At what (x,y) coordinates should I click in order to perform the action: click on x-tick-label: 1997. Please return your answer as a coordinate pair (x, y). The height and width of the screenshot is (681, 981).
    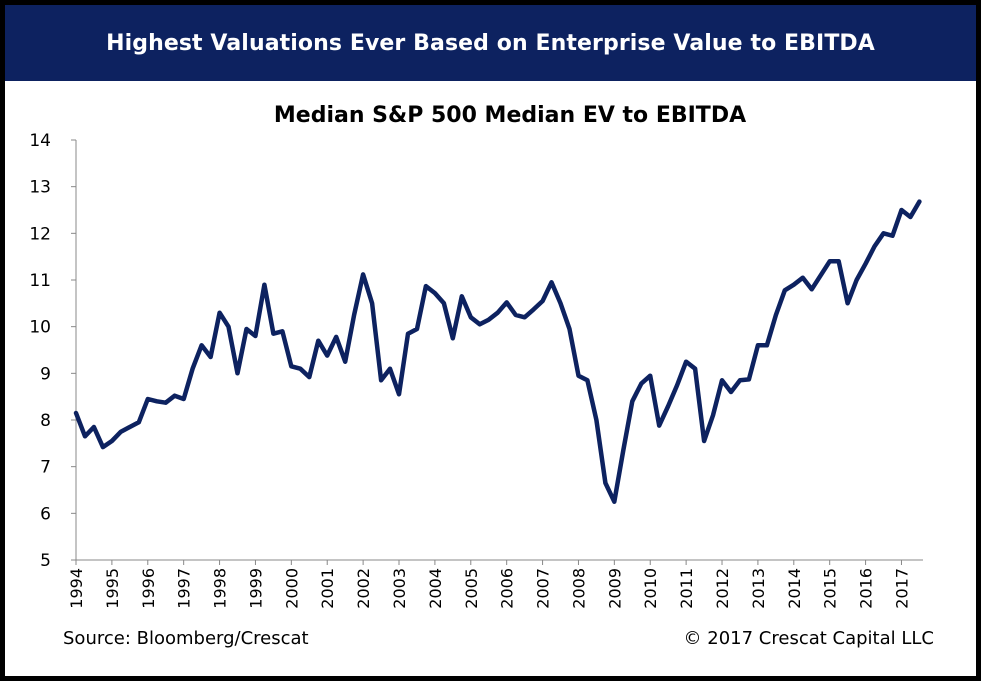
    Looking at the image, I should click on (184, 588).